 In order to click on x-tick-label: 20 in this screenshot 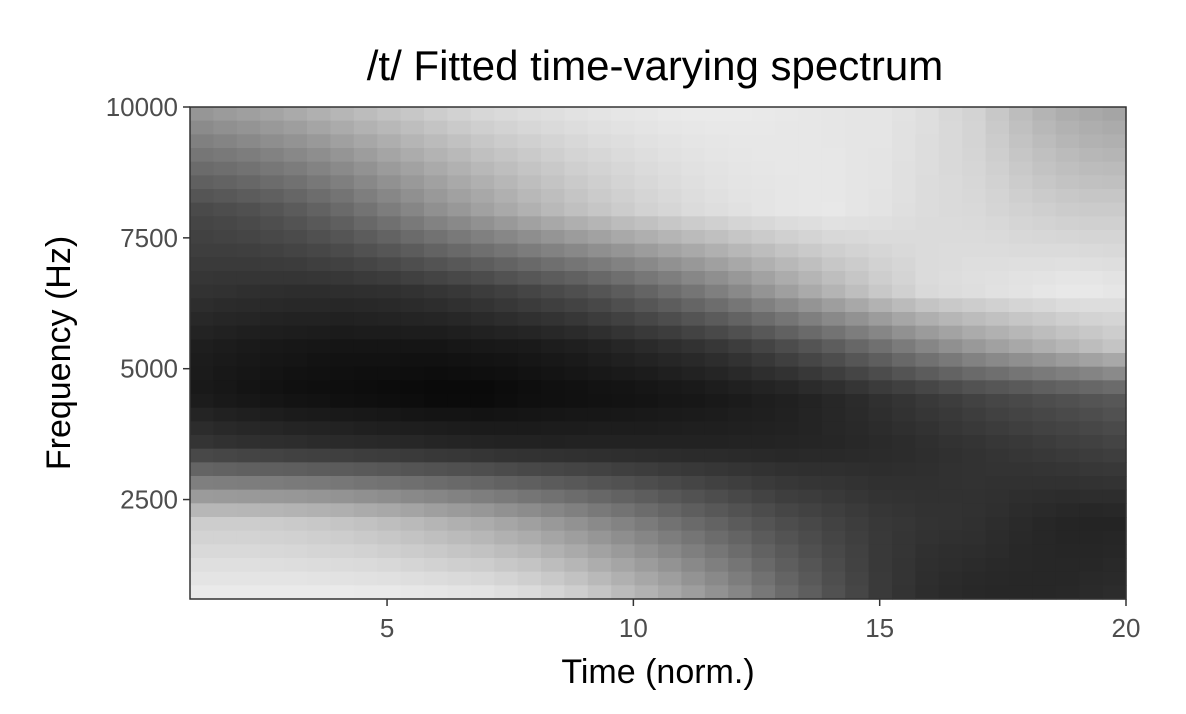, I will do `click(1126, 628)`.